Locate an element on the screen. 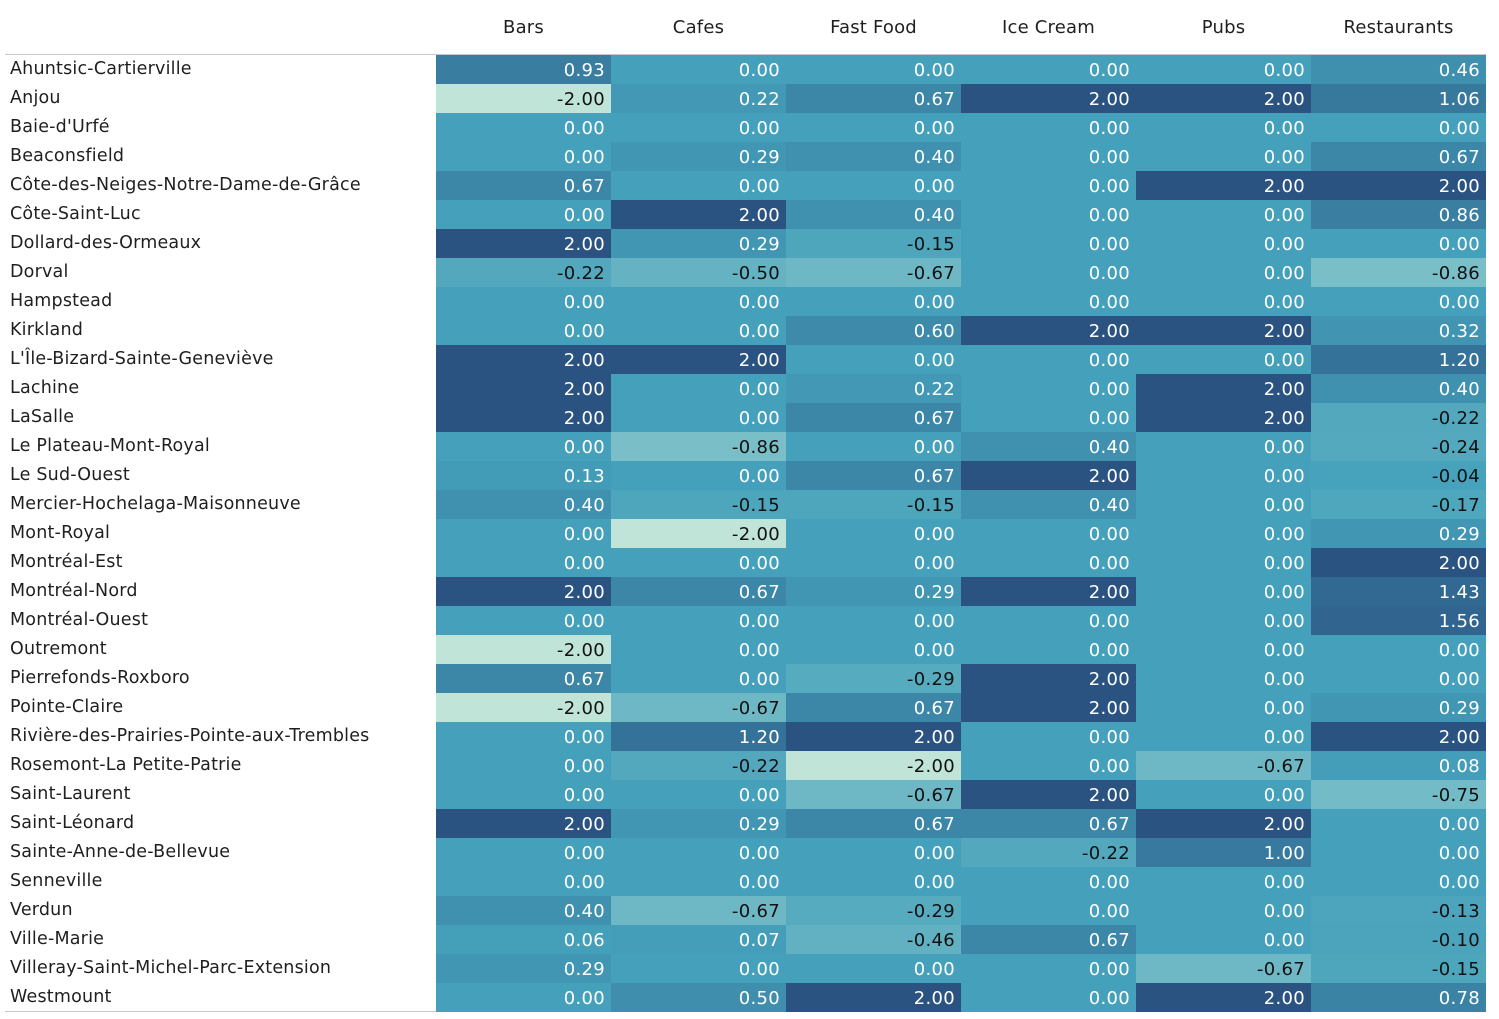  row-label: Montréal-Est is located at coordinates (66, 562).